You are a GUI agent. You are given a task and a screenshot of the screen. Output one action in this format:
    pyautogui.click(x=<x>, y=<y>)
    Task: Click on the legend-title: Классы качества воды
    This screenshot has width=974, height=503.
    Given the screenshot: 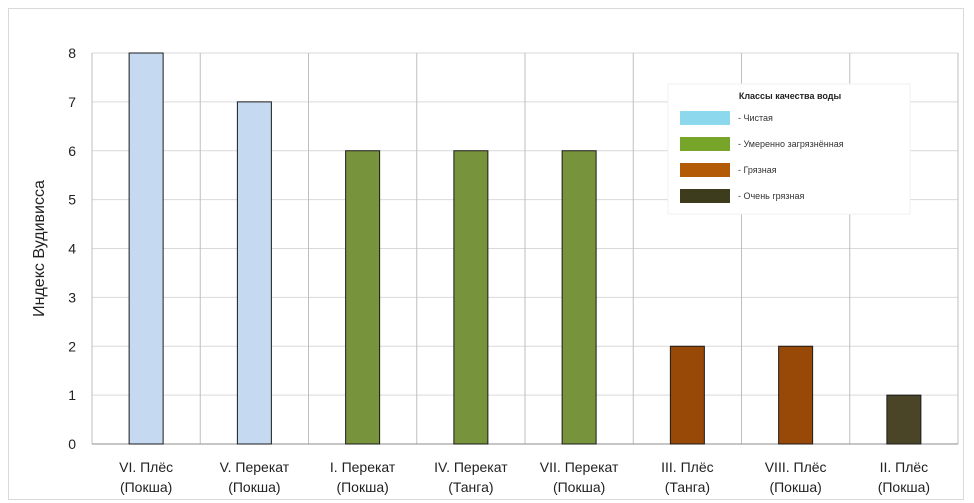 What is the action you would take?
    pyautogui.click(x=790, y=96)
    